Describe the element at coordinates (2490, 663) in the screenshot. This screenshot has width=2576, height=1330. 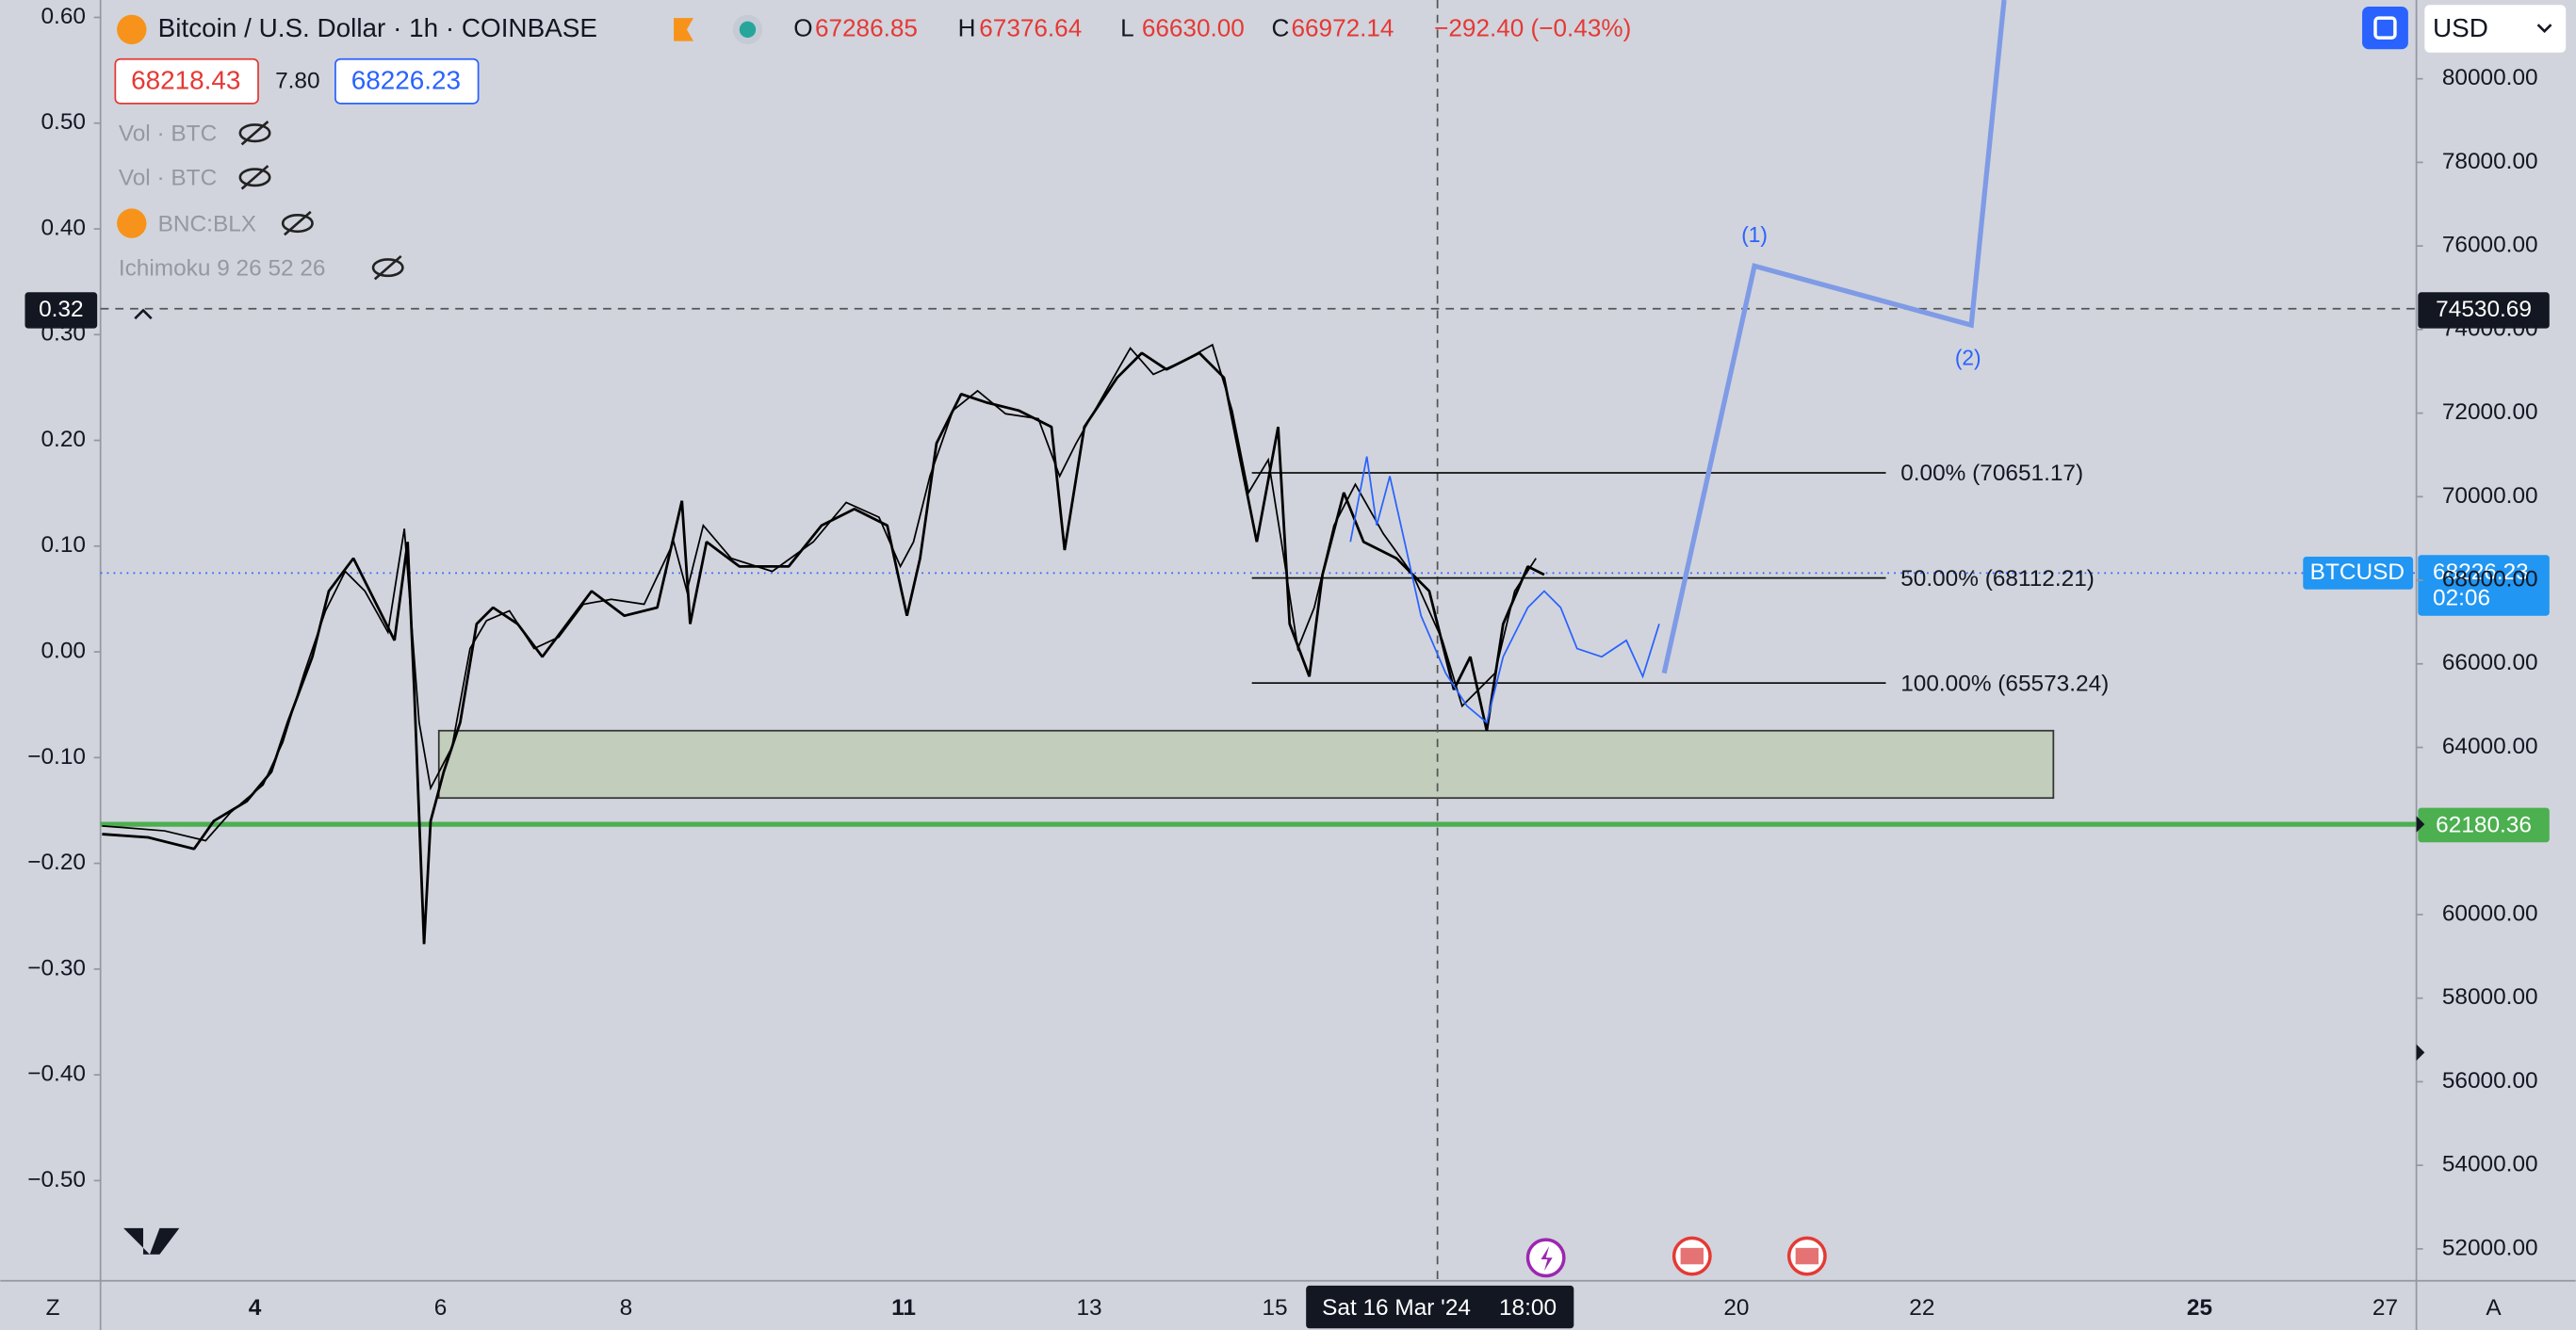
I see `right-axis-label: 66000.00` at that location.